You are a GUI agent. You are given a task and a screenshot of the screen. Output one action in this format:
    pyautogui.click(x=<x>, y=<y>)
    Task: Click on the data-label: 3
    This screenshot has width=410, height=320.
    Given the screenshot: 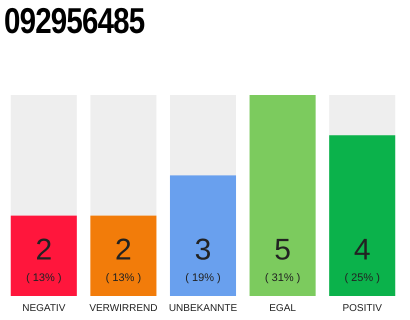 What is the action you would take?
    pyautogui.click(x=203, y=249)
    